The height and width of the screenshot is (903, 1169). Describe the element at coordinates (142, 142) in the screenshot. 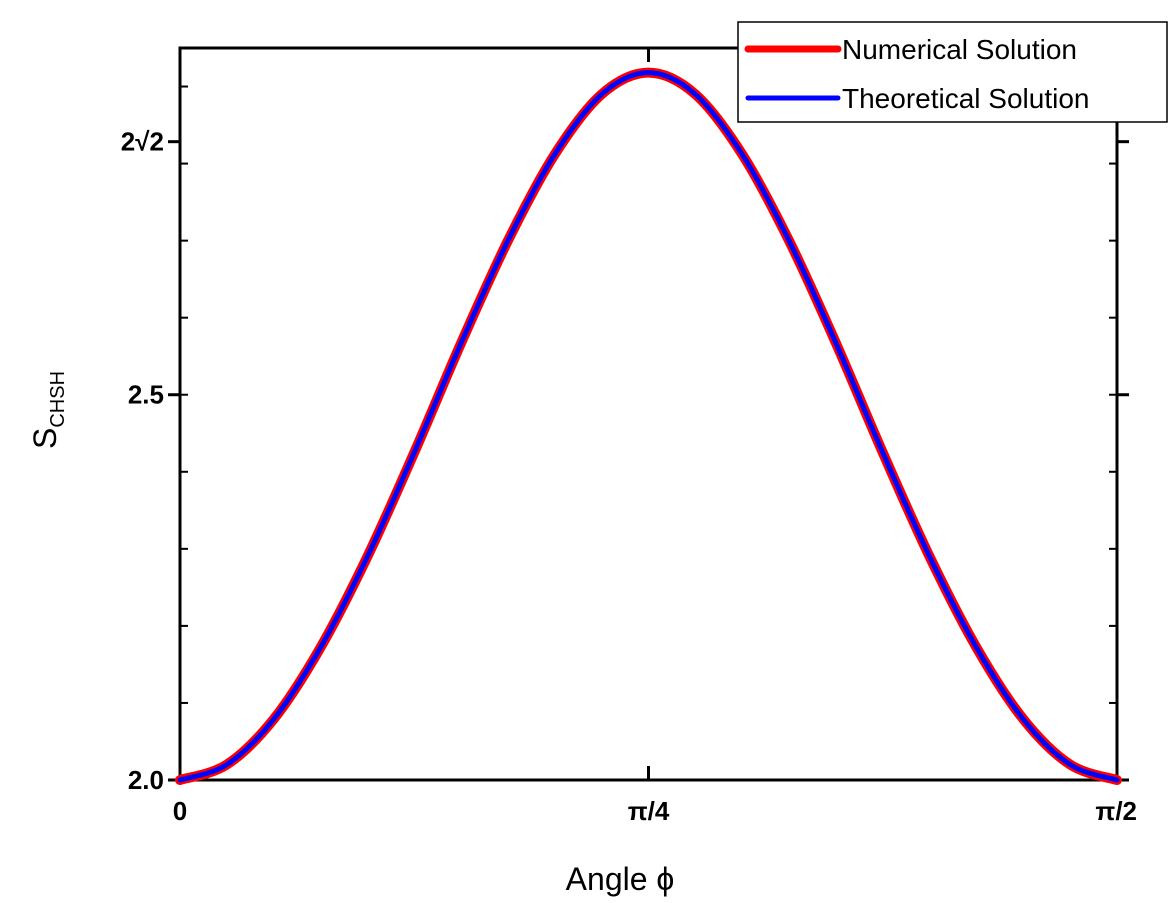

I see `y-tick-label: 2√2` at that location.